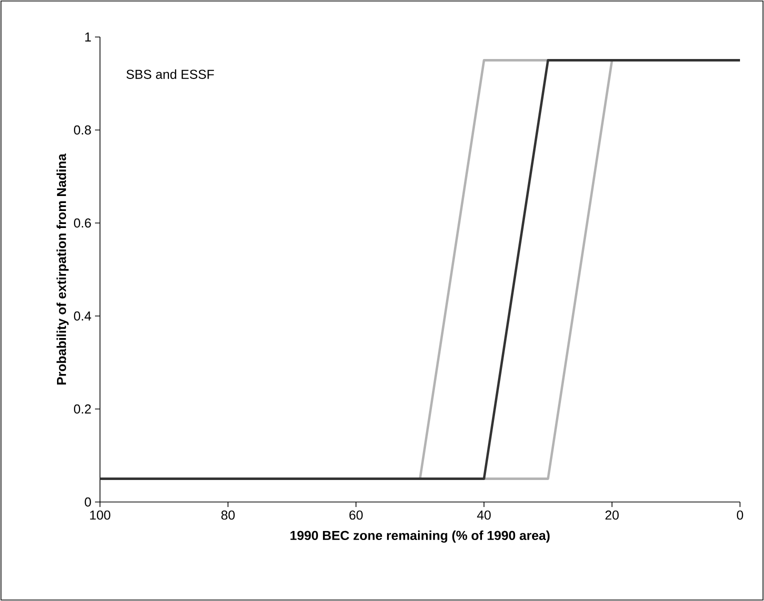  I want to click on x-tick-label: 0, so click(740, 515).